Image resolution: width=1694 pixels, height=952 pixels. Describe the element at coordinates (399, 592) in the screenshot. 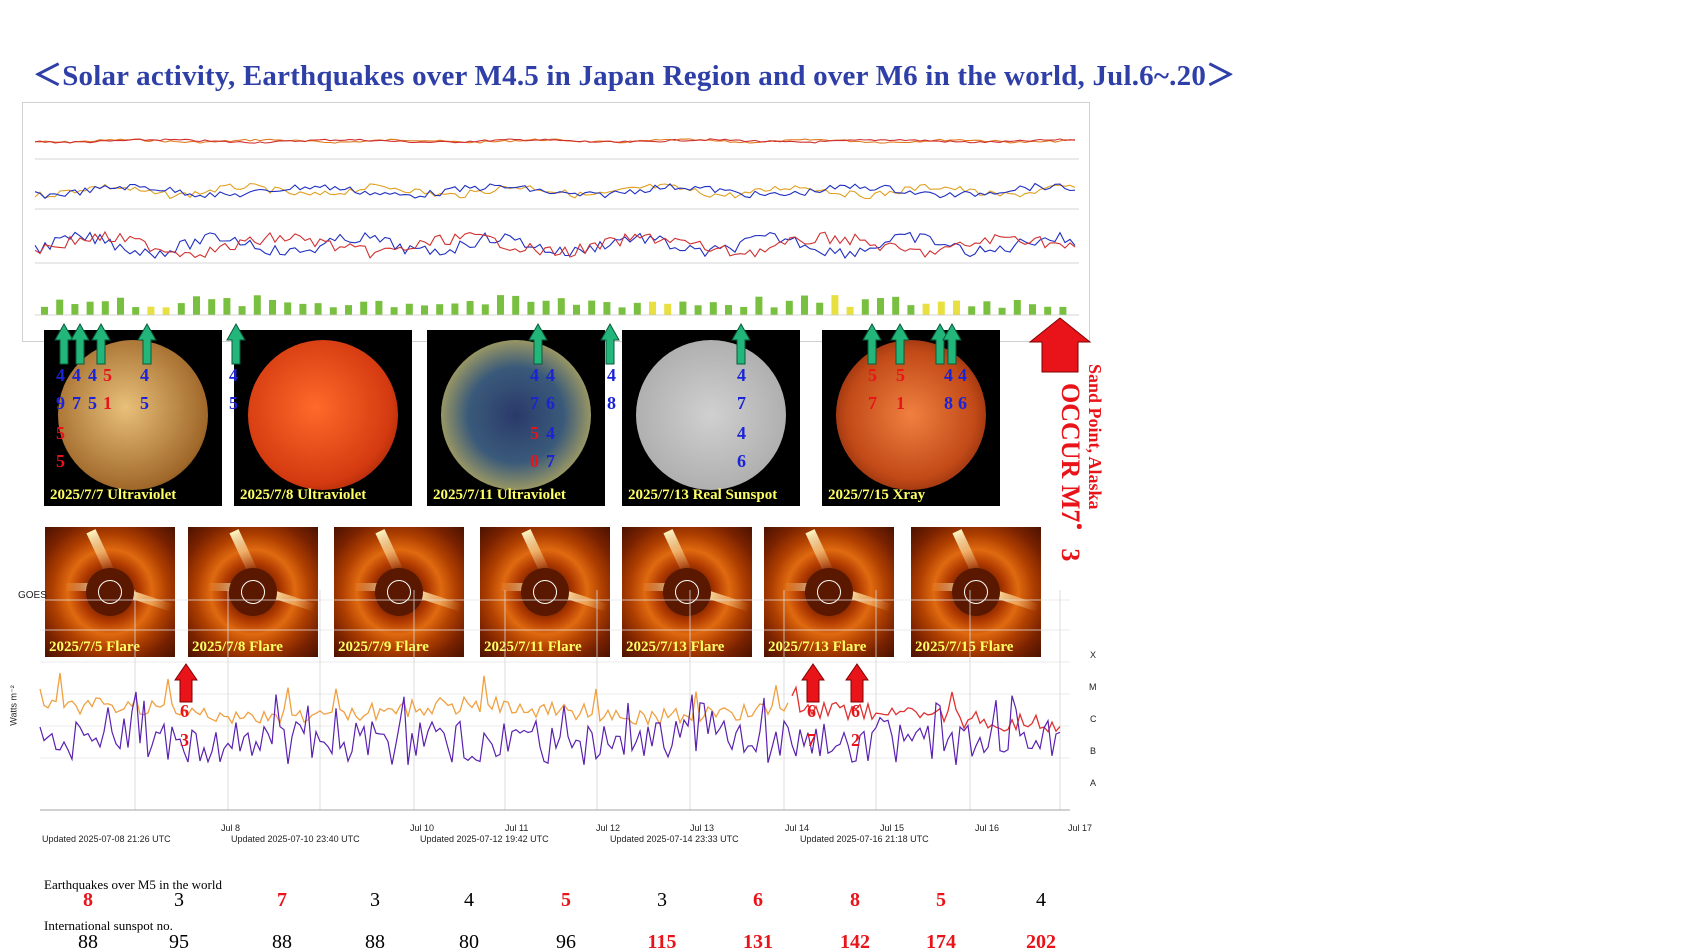

I see `flare-image-3: 2025/7/9 Flare` at that location.